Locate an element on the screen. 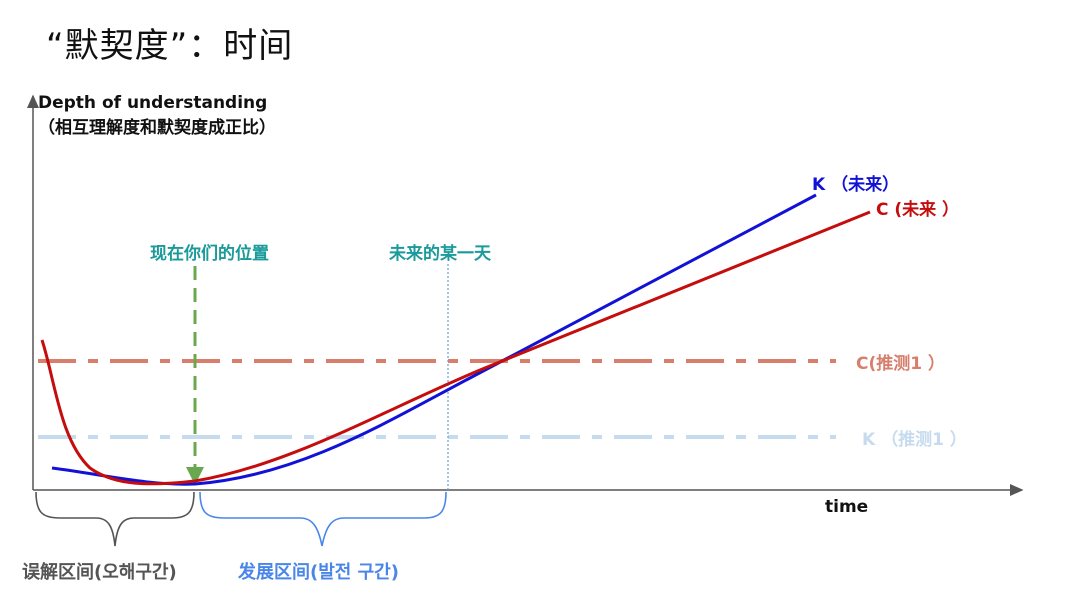  development-brace is located at coordinates (323, 519).